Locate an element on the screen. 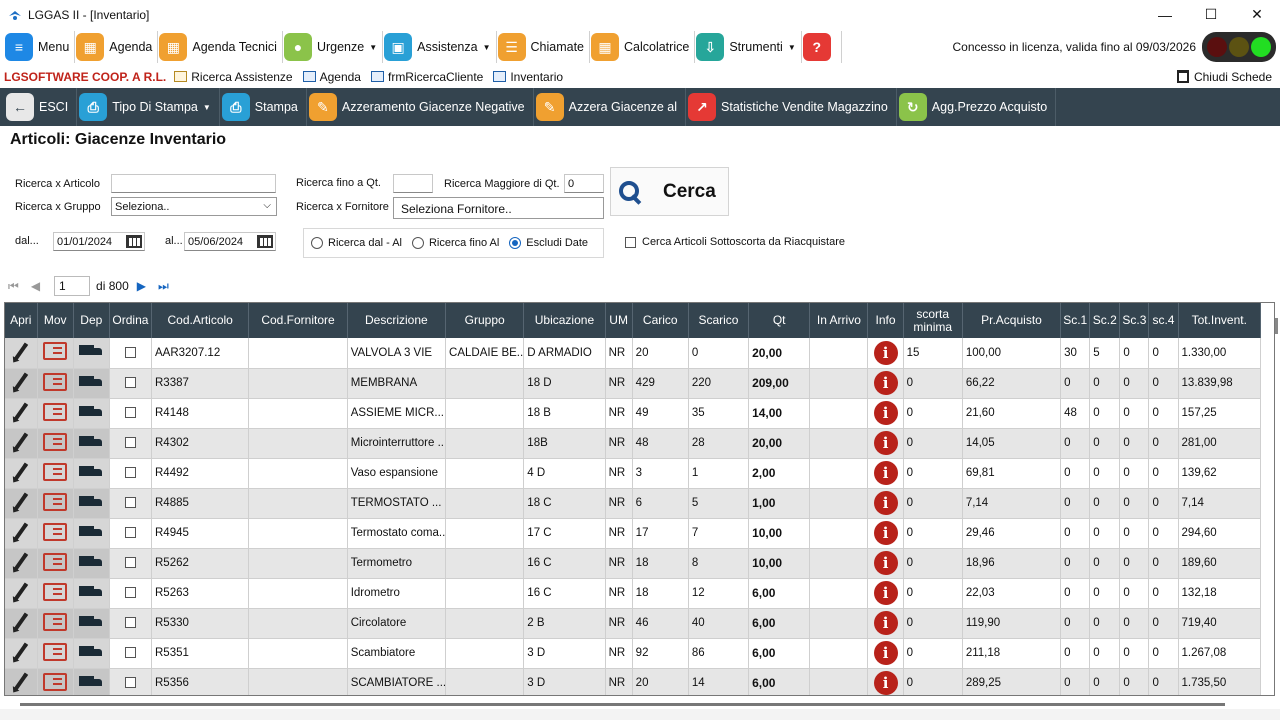  column-header: Gruppo is located at coordinates (485, 320).